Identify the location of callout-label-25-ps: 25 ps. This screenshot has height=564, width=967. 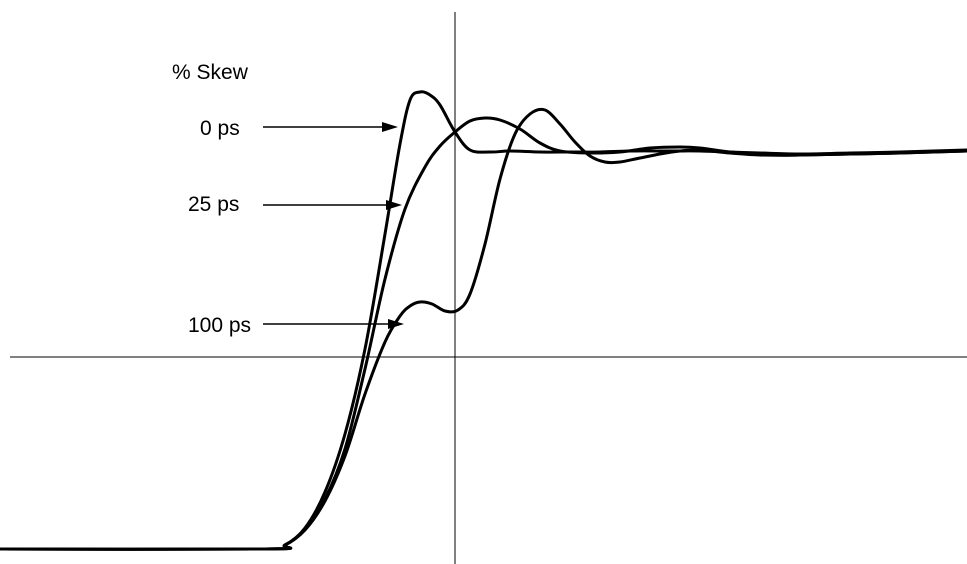
(213, 204).